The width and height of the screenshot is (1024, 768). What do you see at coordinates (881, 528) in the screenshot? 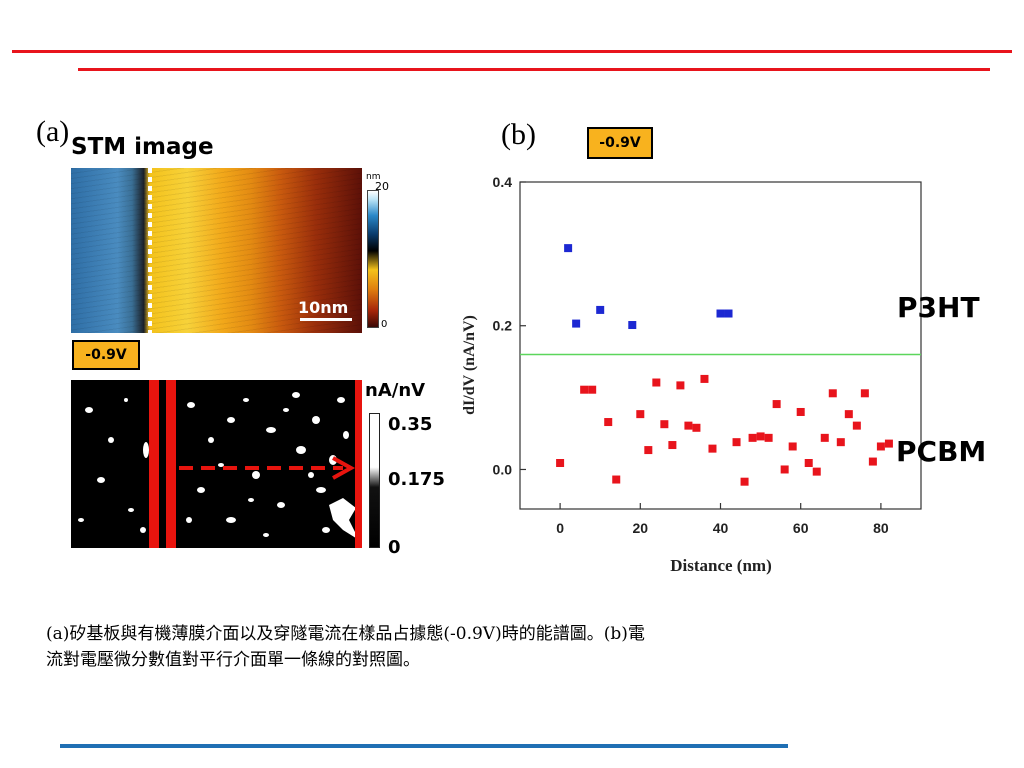
I see `x-tick-label: 80` at bounding box center [881, 528].